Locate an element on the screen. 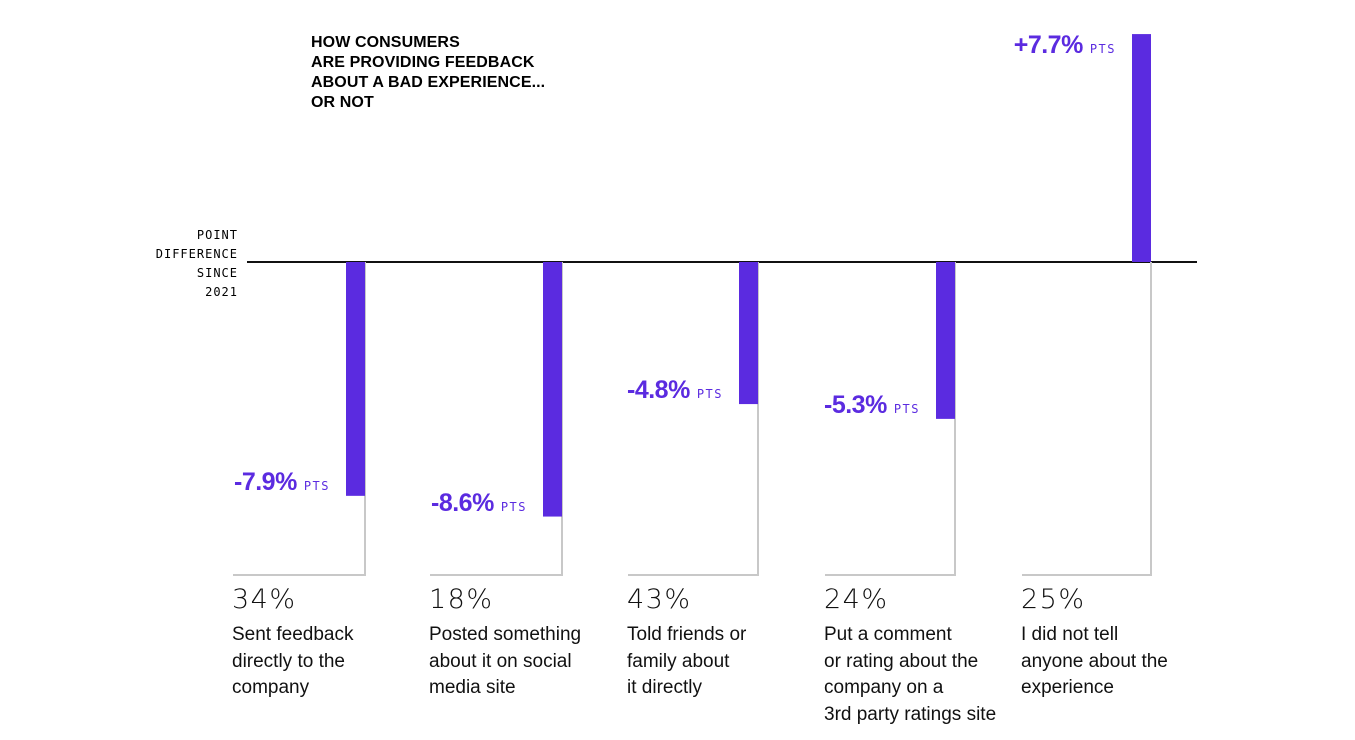  category-label: Told friends or family about it directly is located at coordinates (727, 662).